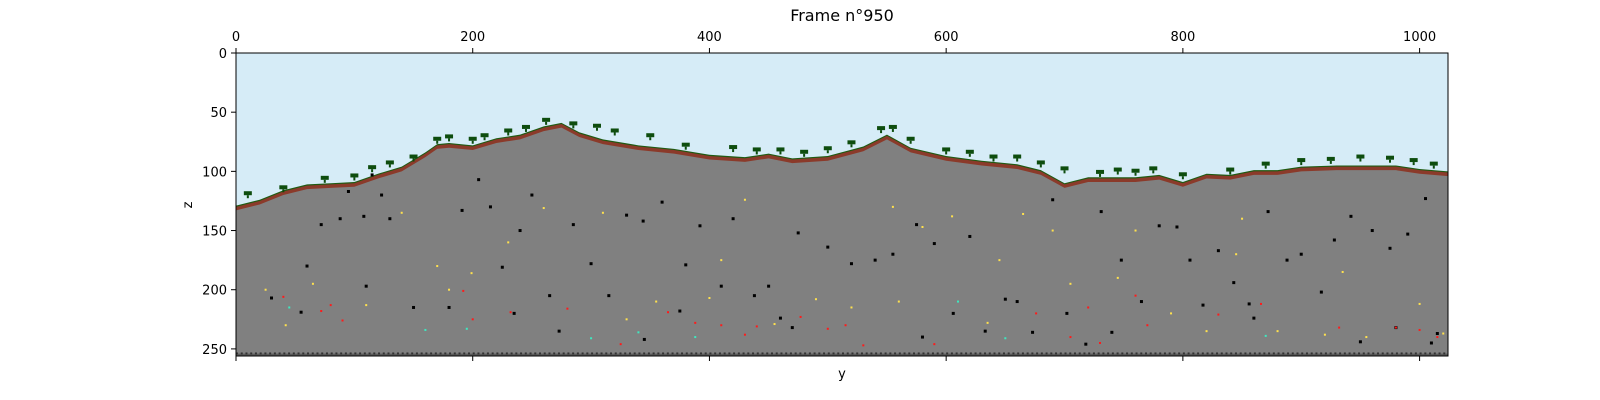 The image size is (1600, 400). What do you see at coordinates (777, 320) in the screenshot?
I see `diamond-ores` at bounding box center [777, 320].